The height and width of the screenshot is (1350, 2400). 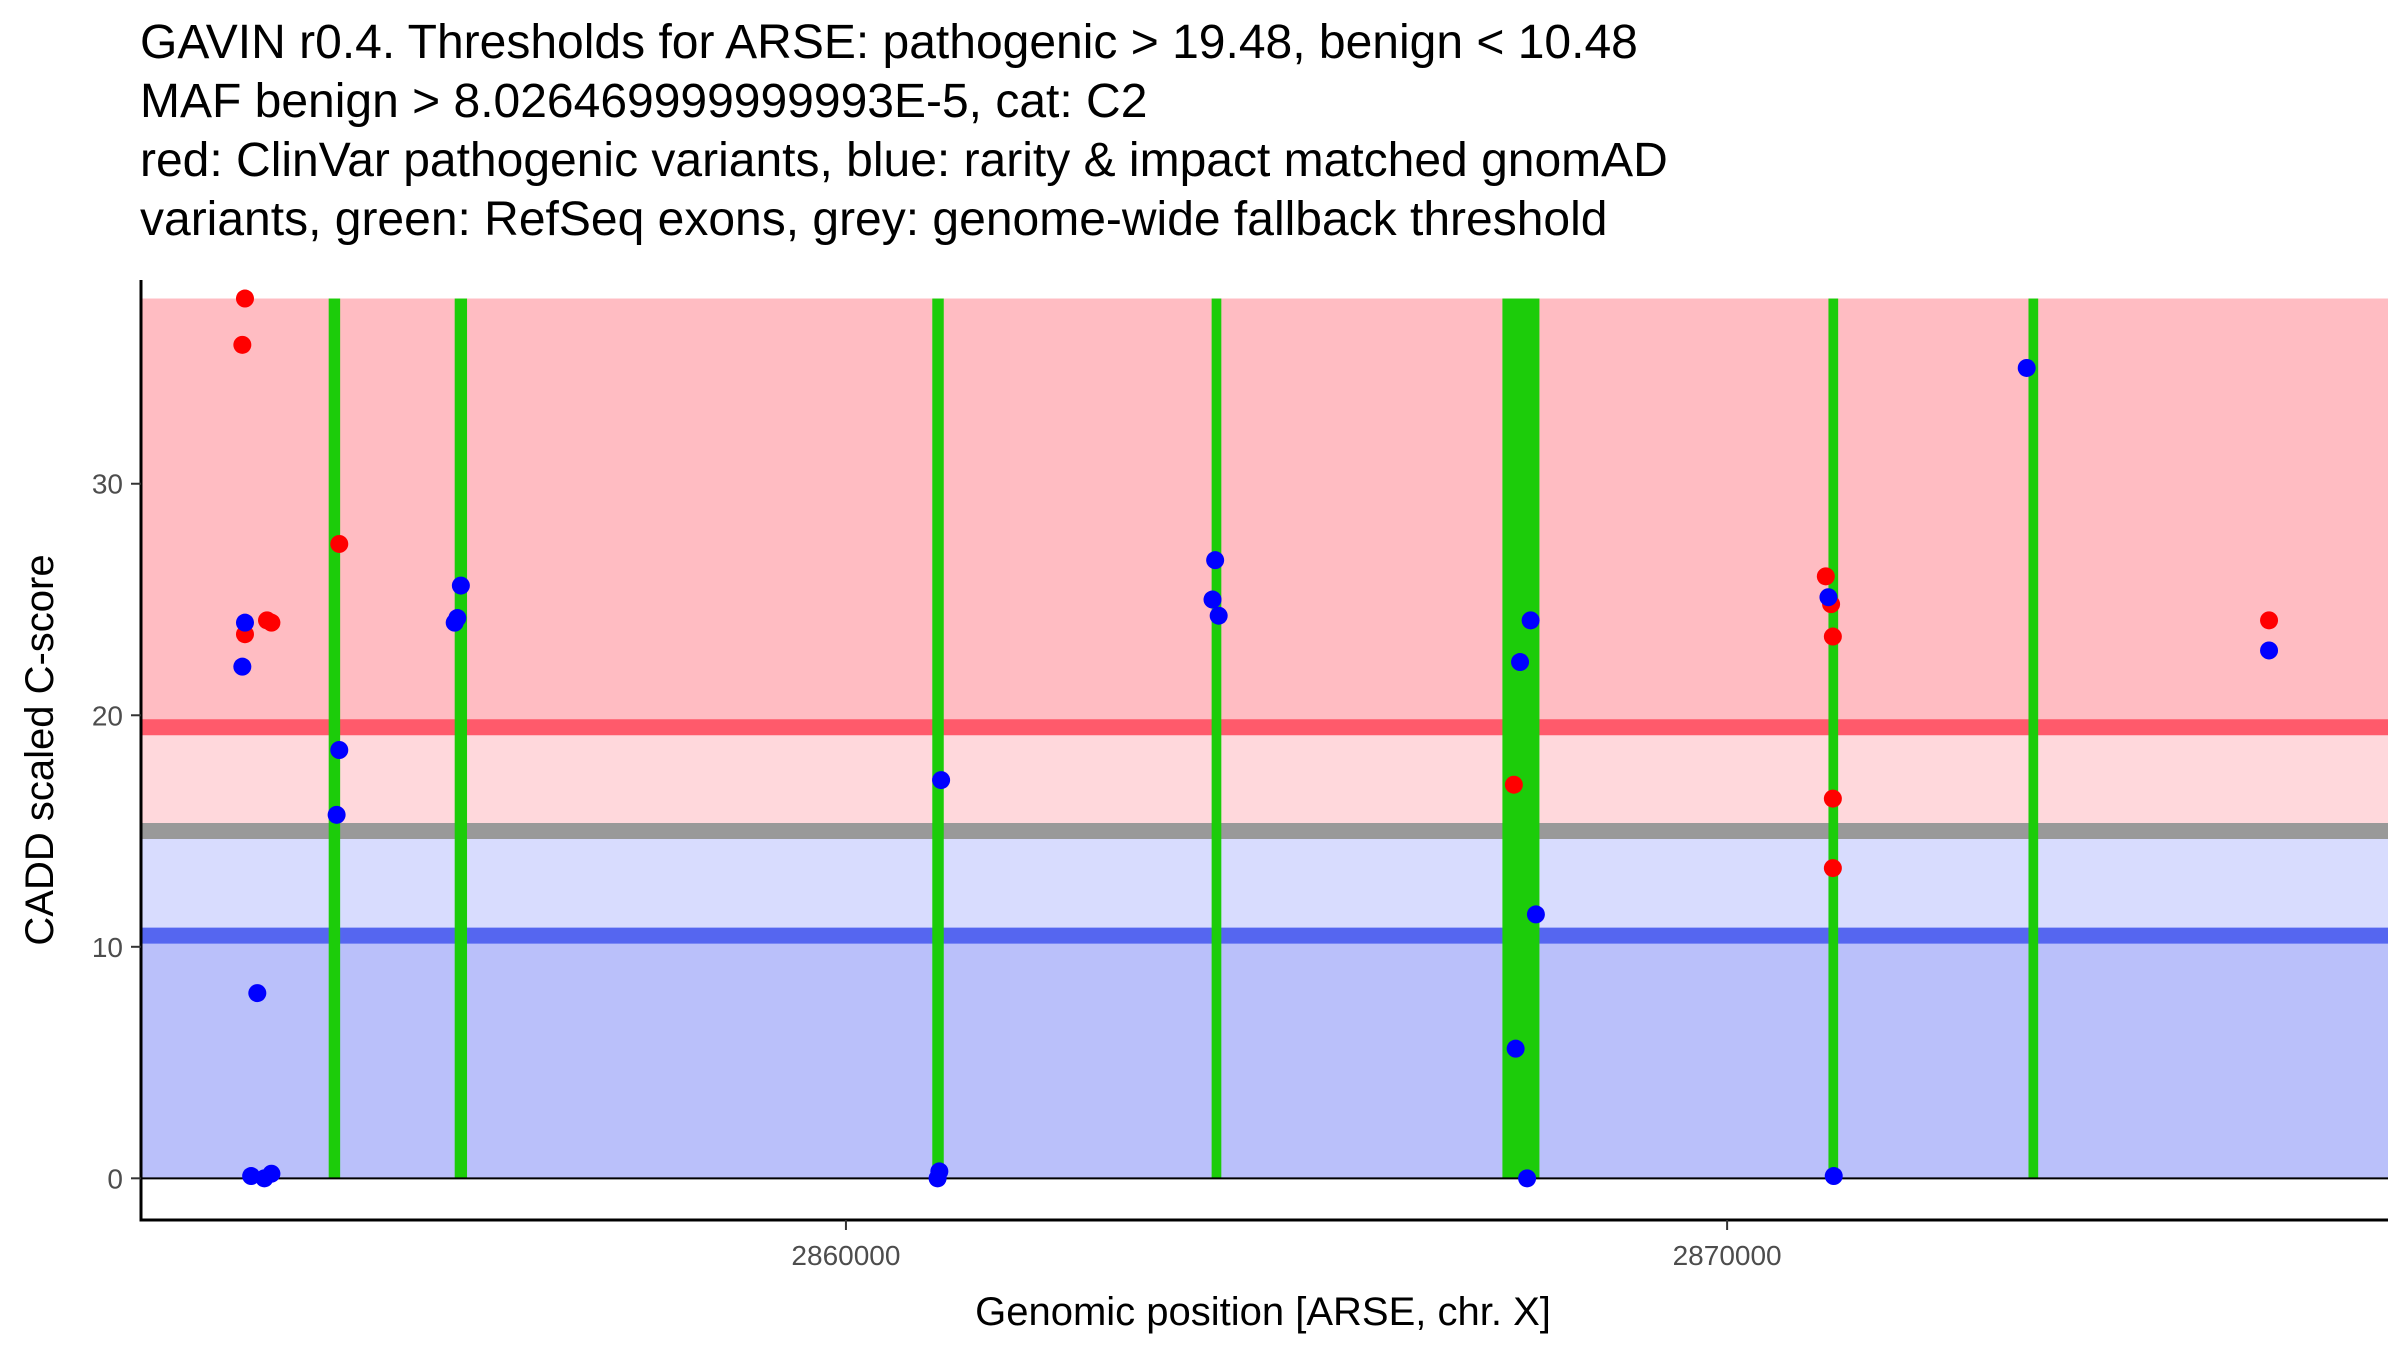 I want to click on grey-lower-zone, so click(x=1264, y=883).